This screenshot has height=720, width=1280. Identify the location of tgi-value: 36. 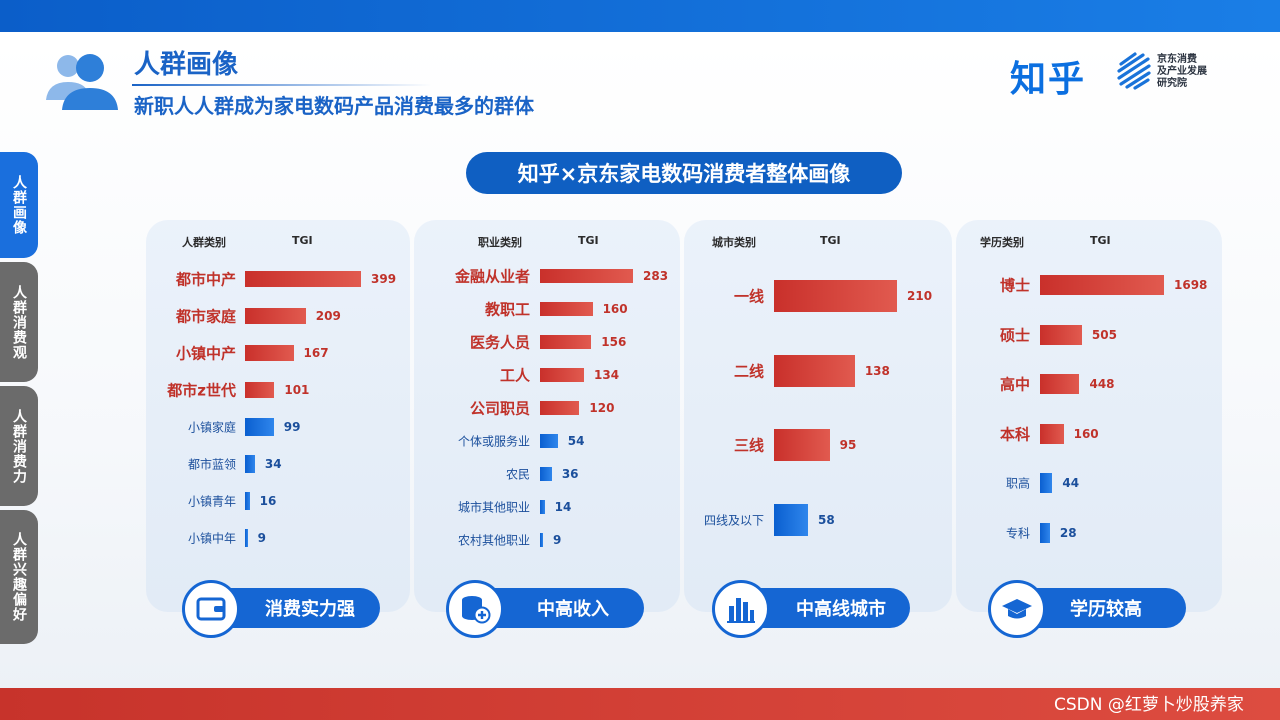
(570, 474).